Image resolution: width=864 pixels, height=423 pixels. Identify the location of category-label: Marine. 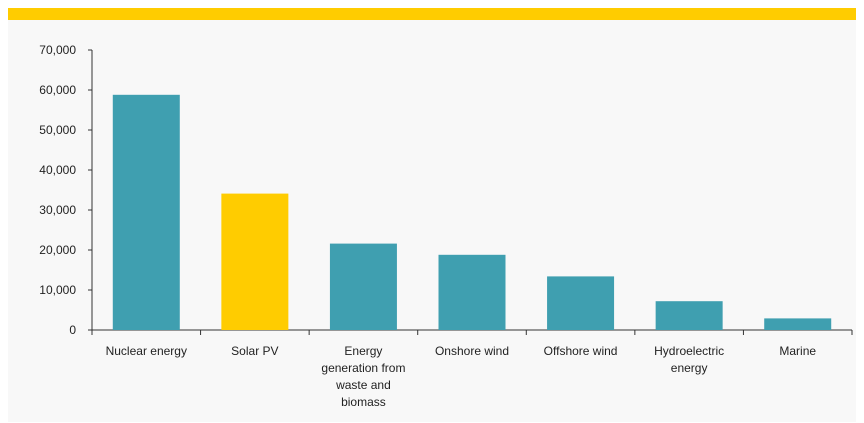
(797, 351).